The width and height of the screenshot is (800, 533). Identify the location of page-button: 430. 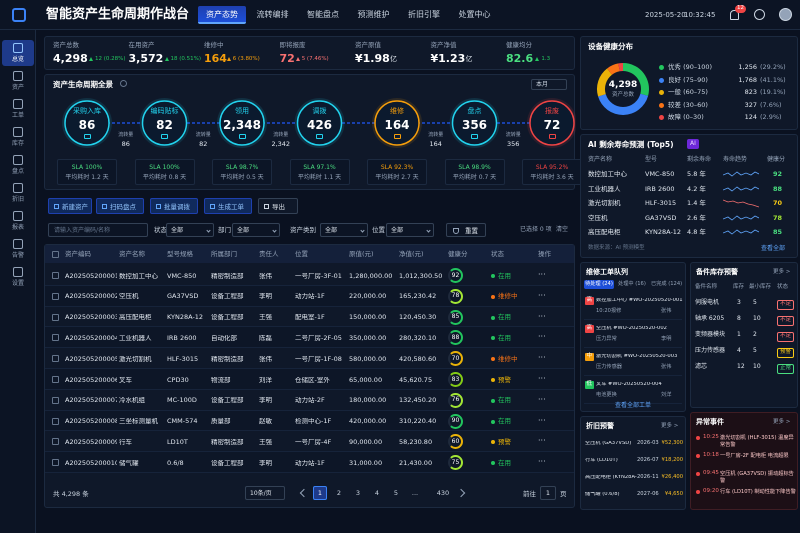
(443, 493).